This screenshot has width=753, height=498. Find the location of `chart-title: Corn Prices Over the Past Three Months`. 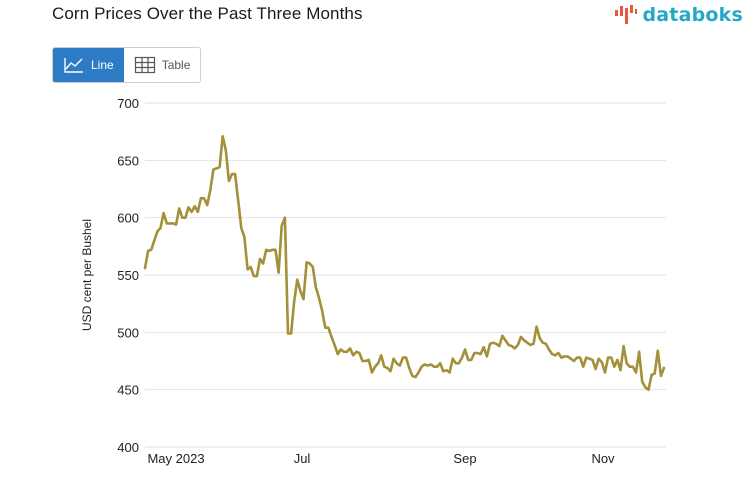

chart-title: Corn Prices Over the Past Three Months is located at coordinates (207, 13).